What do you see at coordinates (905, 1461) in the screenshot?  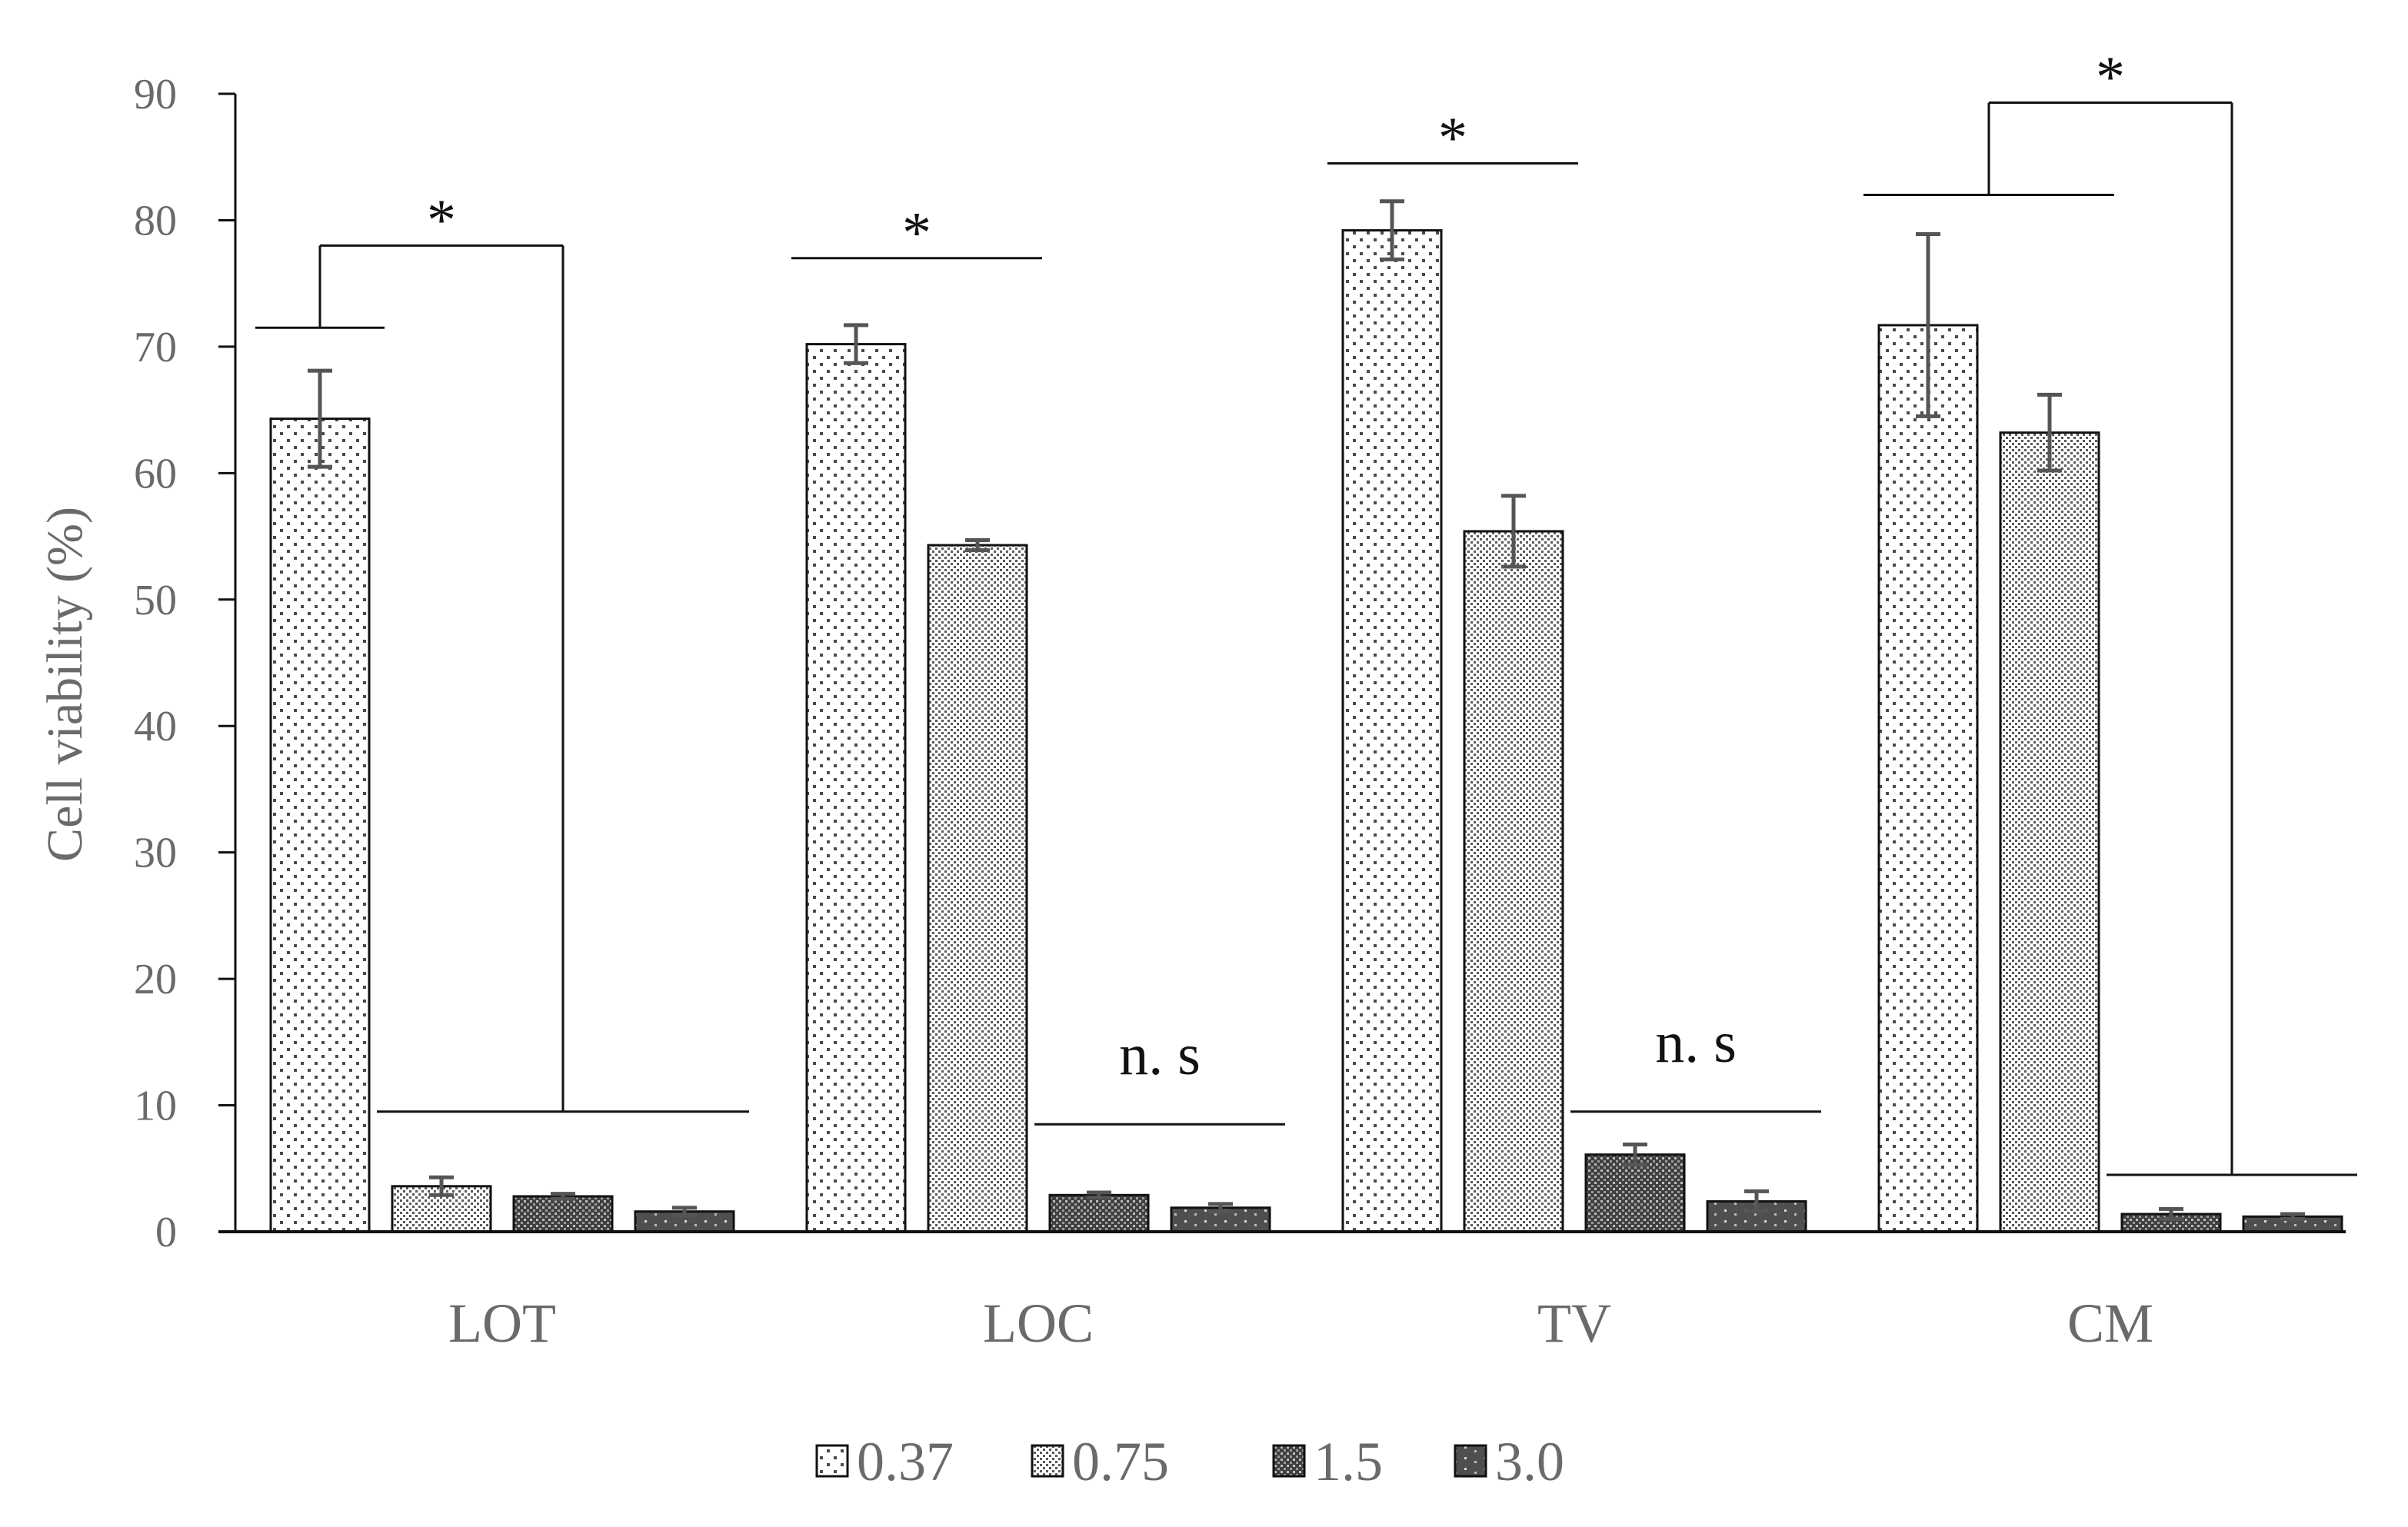 I see `legend-label: 0.37` at bounding box center [905, 1461].